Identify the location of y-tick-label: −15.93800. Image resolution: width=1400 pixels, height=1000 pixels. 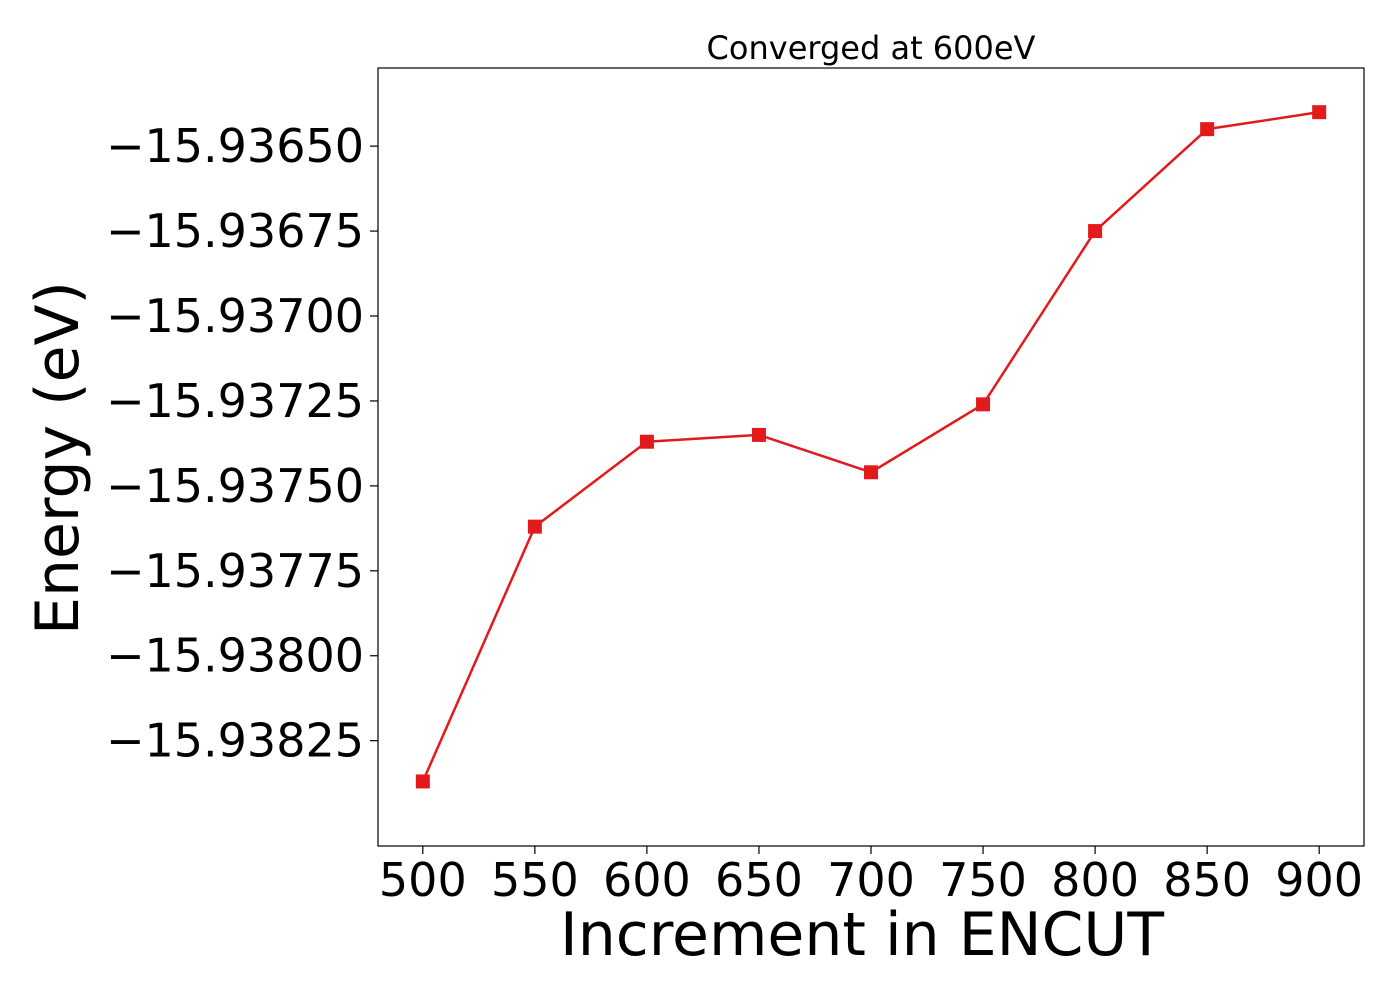
(235, 656).